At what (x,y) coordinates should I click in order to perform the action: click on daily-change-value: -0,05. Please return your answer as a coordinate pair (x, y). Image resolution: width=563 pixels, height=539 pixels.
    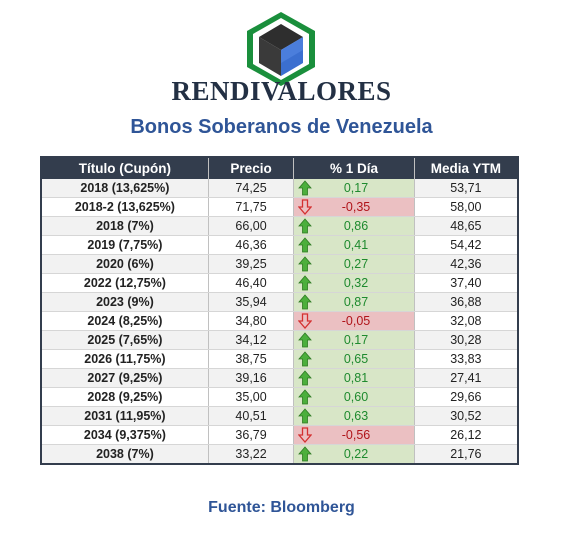
    Looking at the image, I should click on (356, 321).